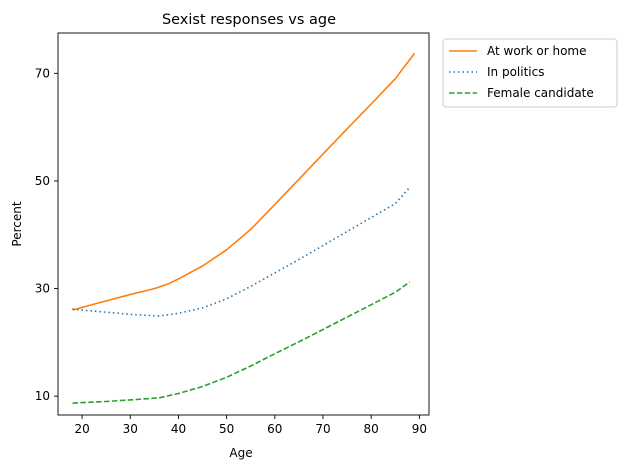 This screenshot has height=470, width=626. I want to click on x-tick-label: 70, so click(322, 429).